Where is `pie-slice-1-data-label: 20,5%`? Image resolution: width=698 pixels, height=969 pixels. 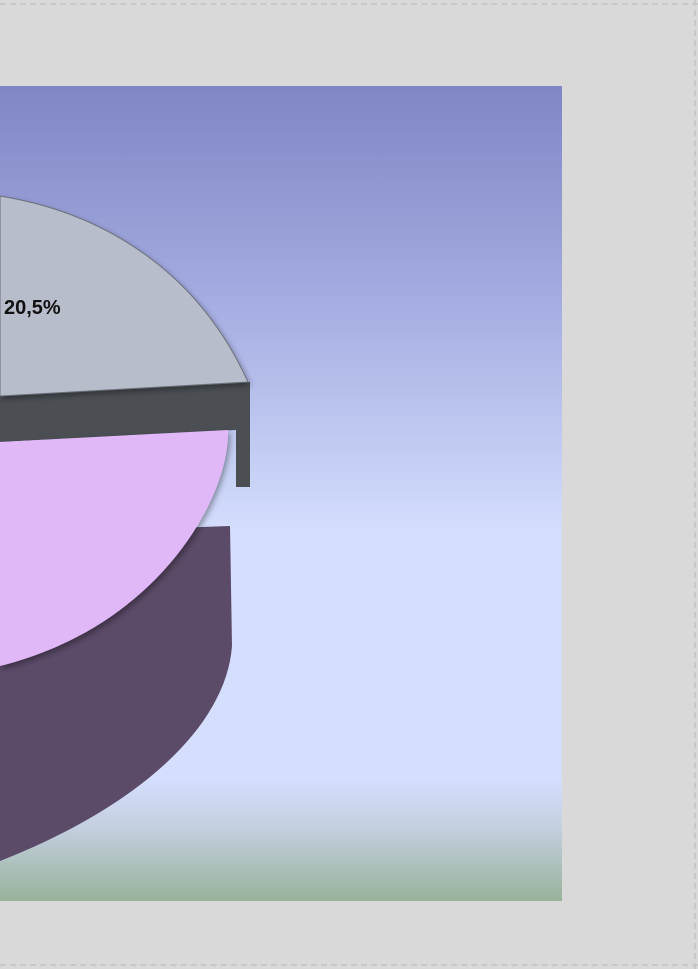
pie-slice-1-data-label: 20,5% is located at coordinates (32, 308).